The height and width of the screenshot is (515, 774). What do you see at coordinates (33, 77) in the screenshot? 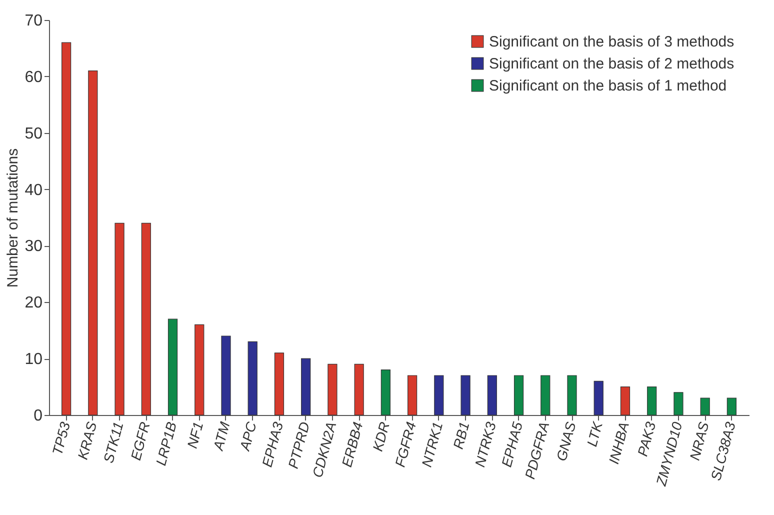
I see `y-tick-label: 60` at bounding box center [33, 77].